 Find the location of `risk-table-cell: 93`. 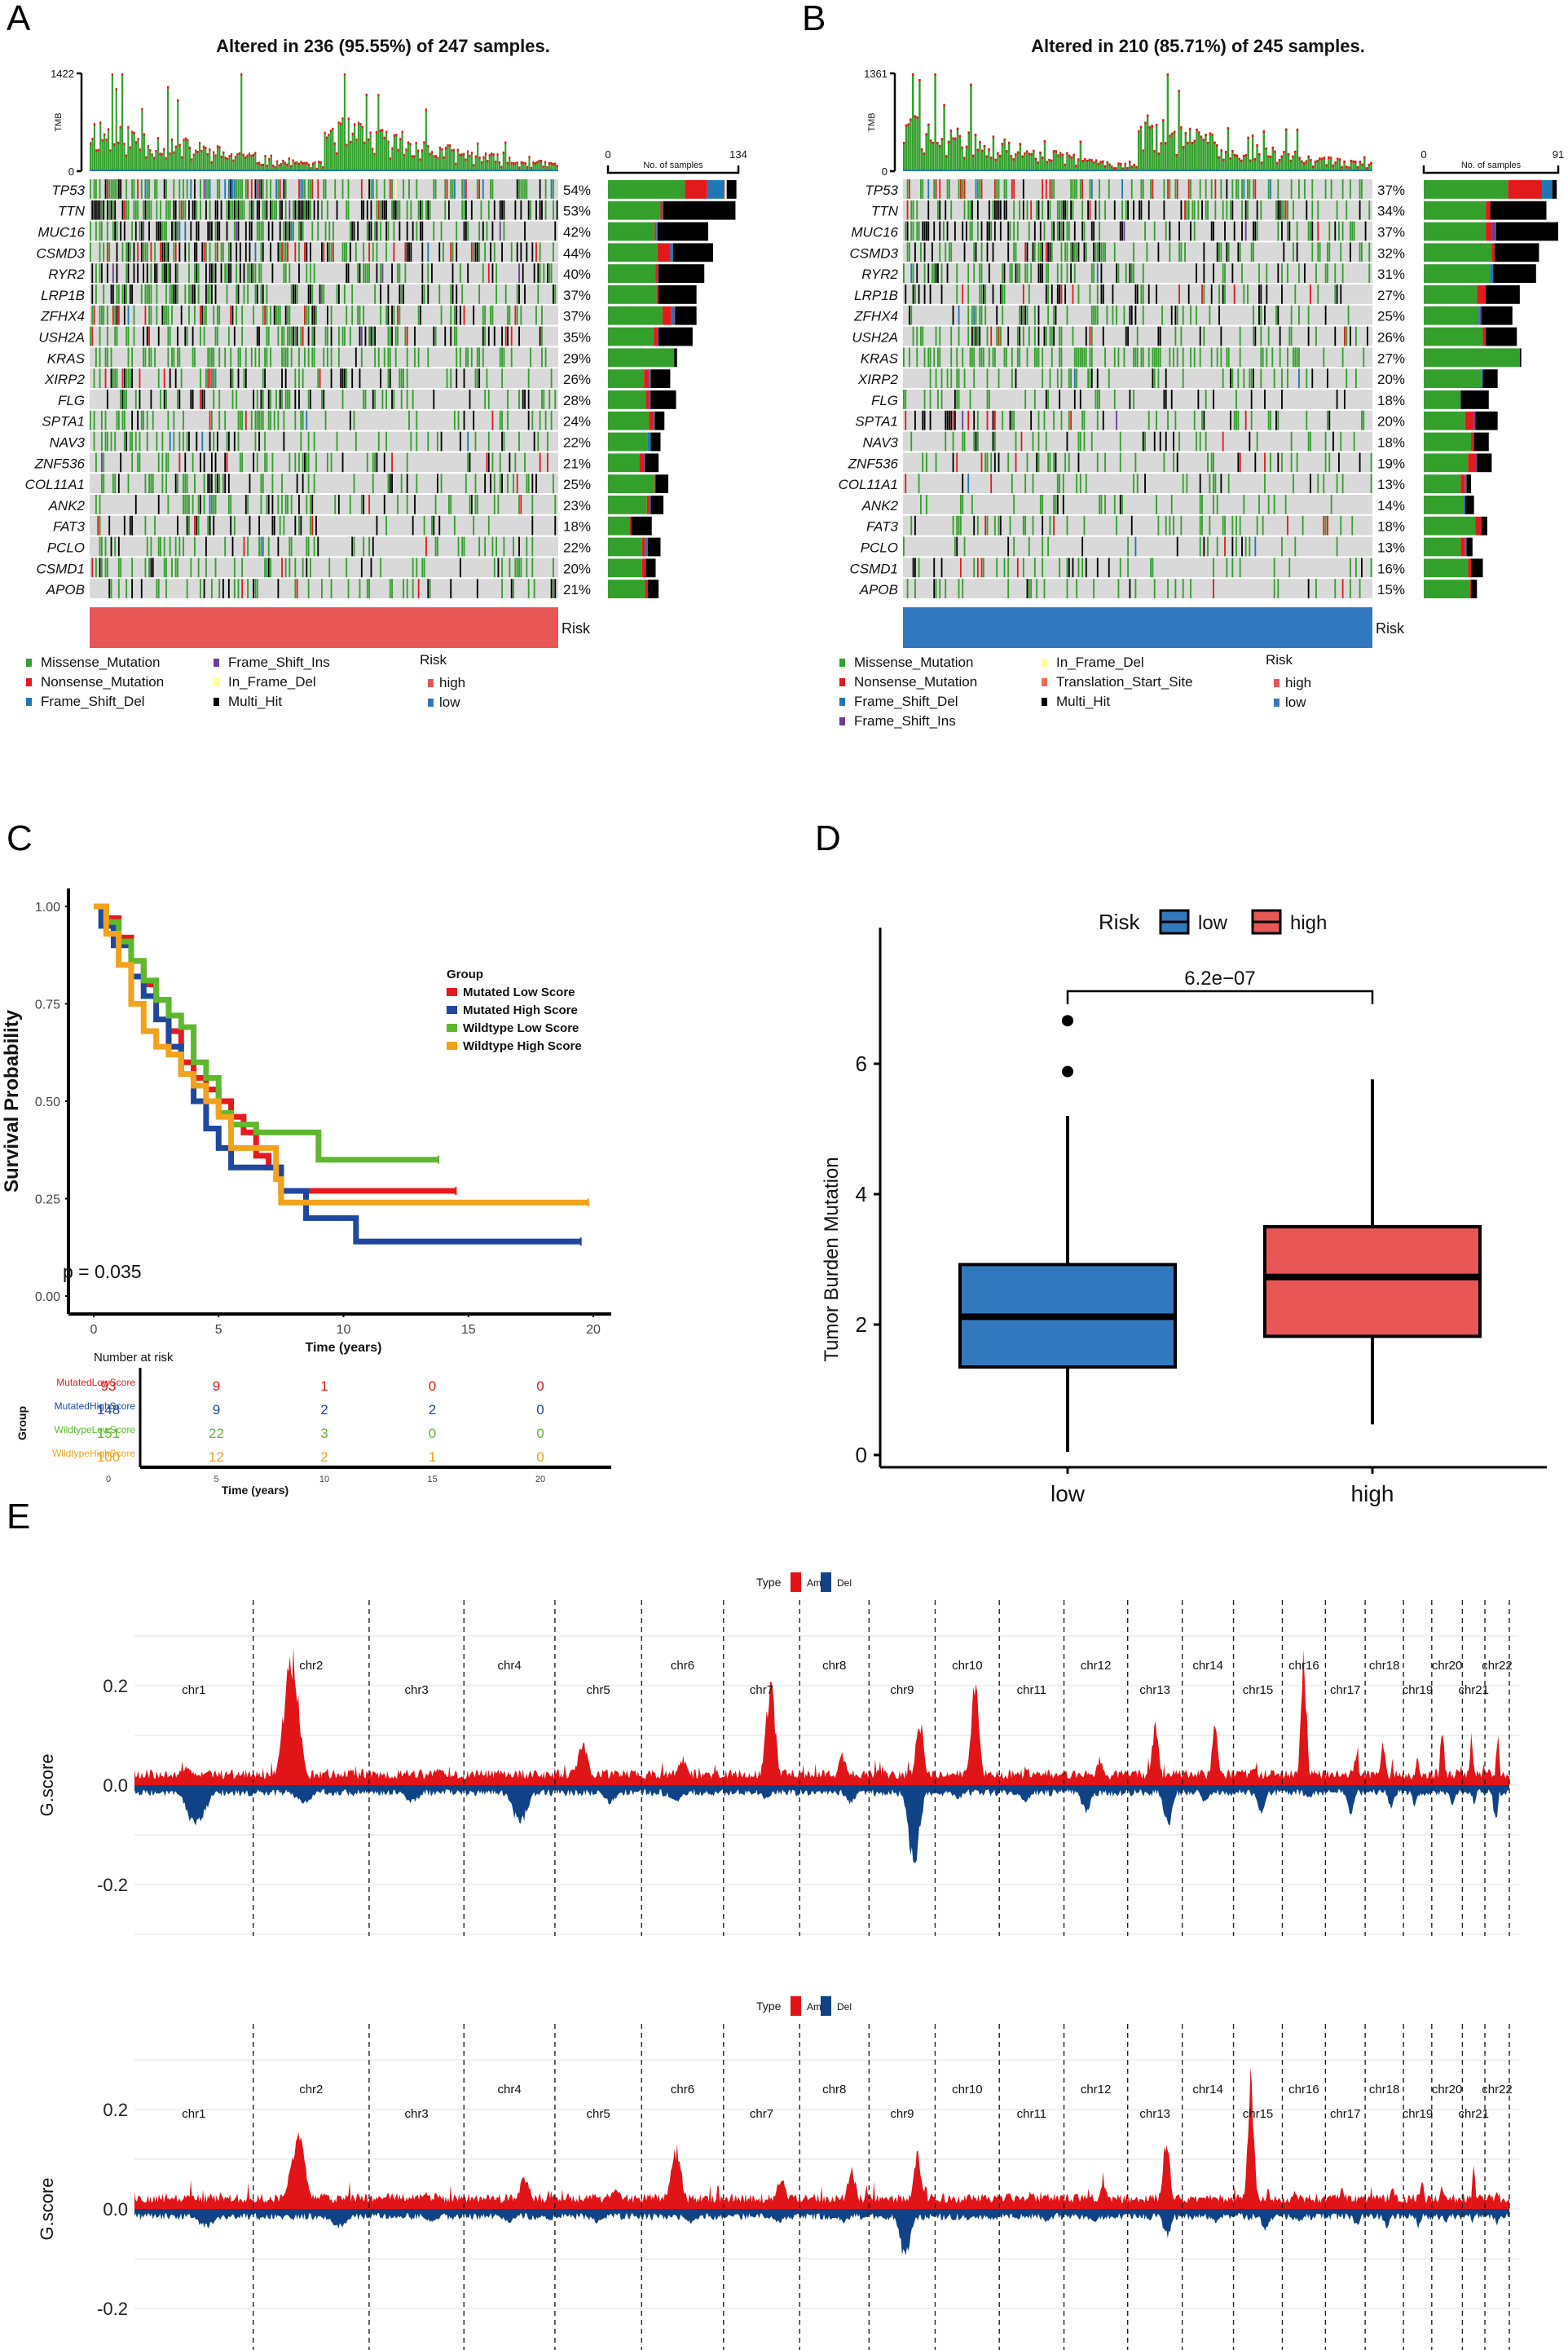

risk-table-cell: 93 is located at coordinates (109, 1386).